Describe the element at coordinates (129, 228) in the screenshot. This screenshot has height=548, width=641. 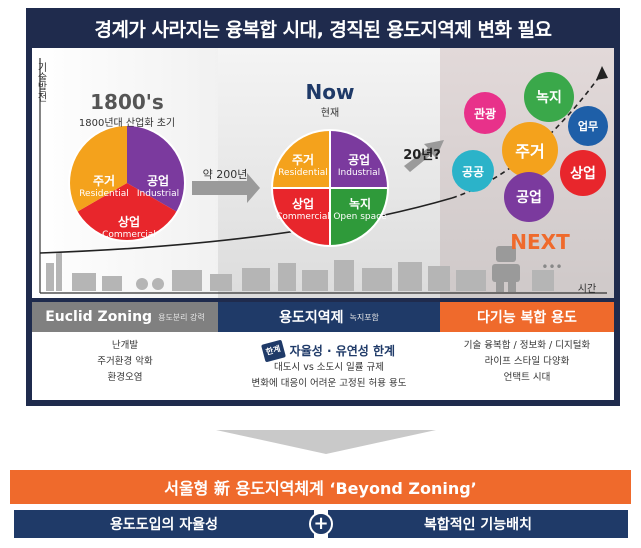
I see `pie-1800-label-commercial: 상업 Commercial` at that location.